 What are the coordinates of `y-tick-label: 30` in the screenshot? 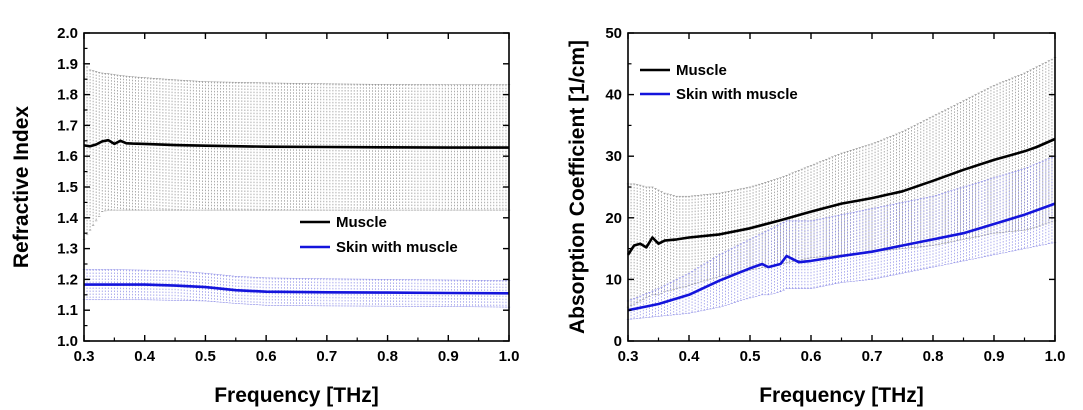 It's located at (613, 156).